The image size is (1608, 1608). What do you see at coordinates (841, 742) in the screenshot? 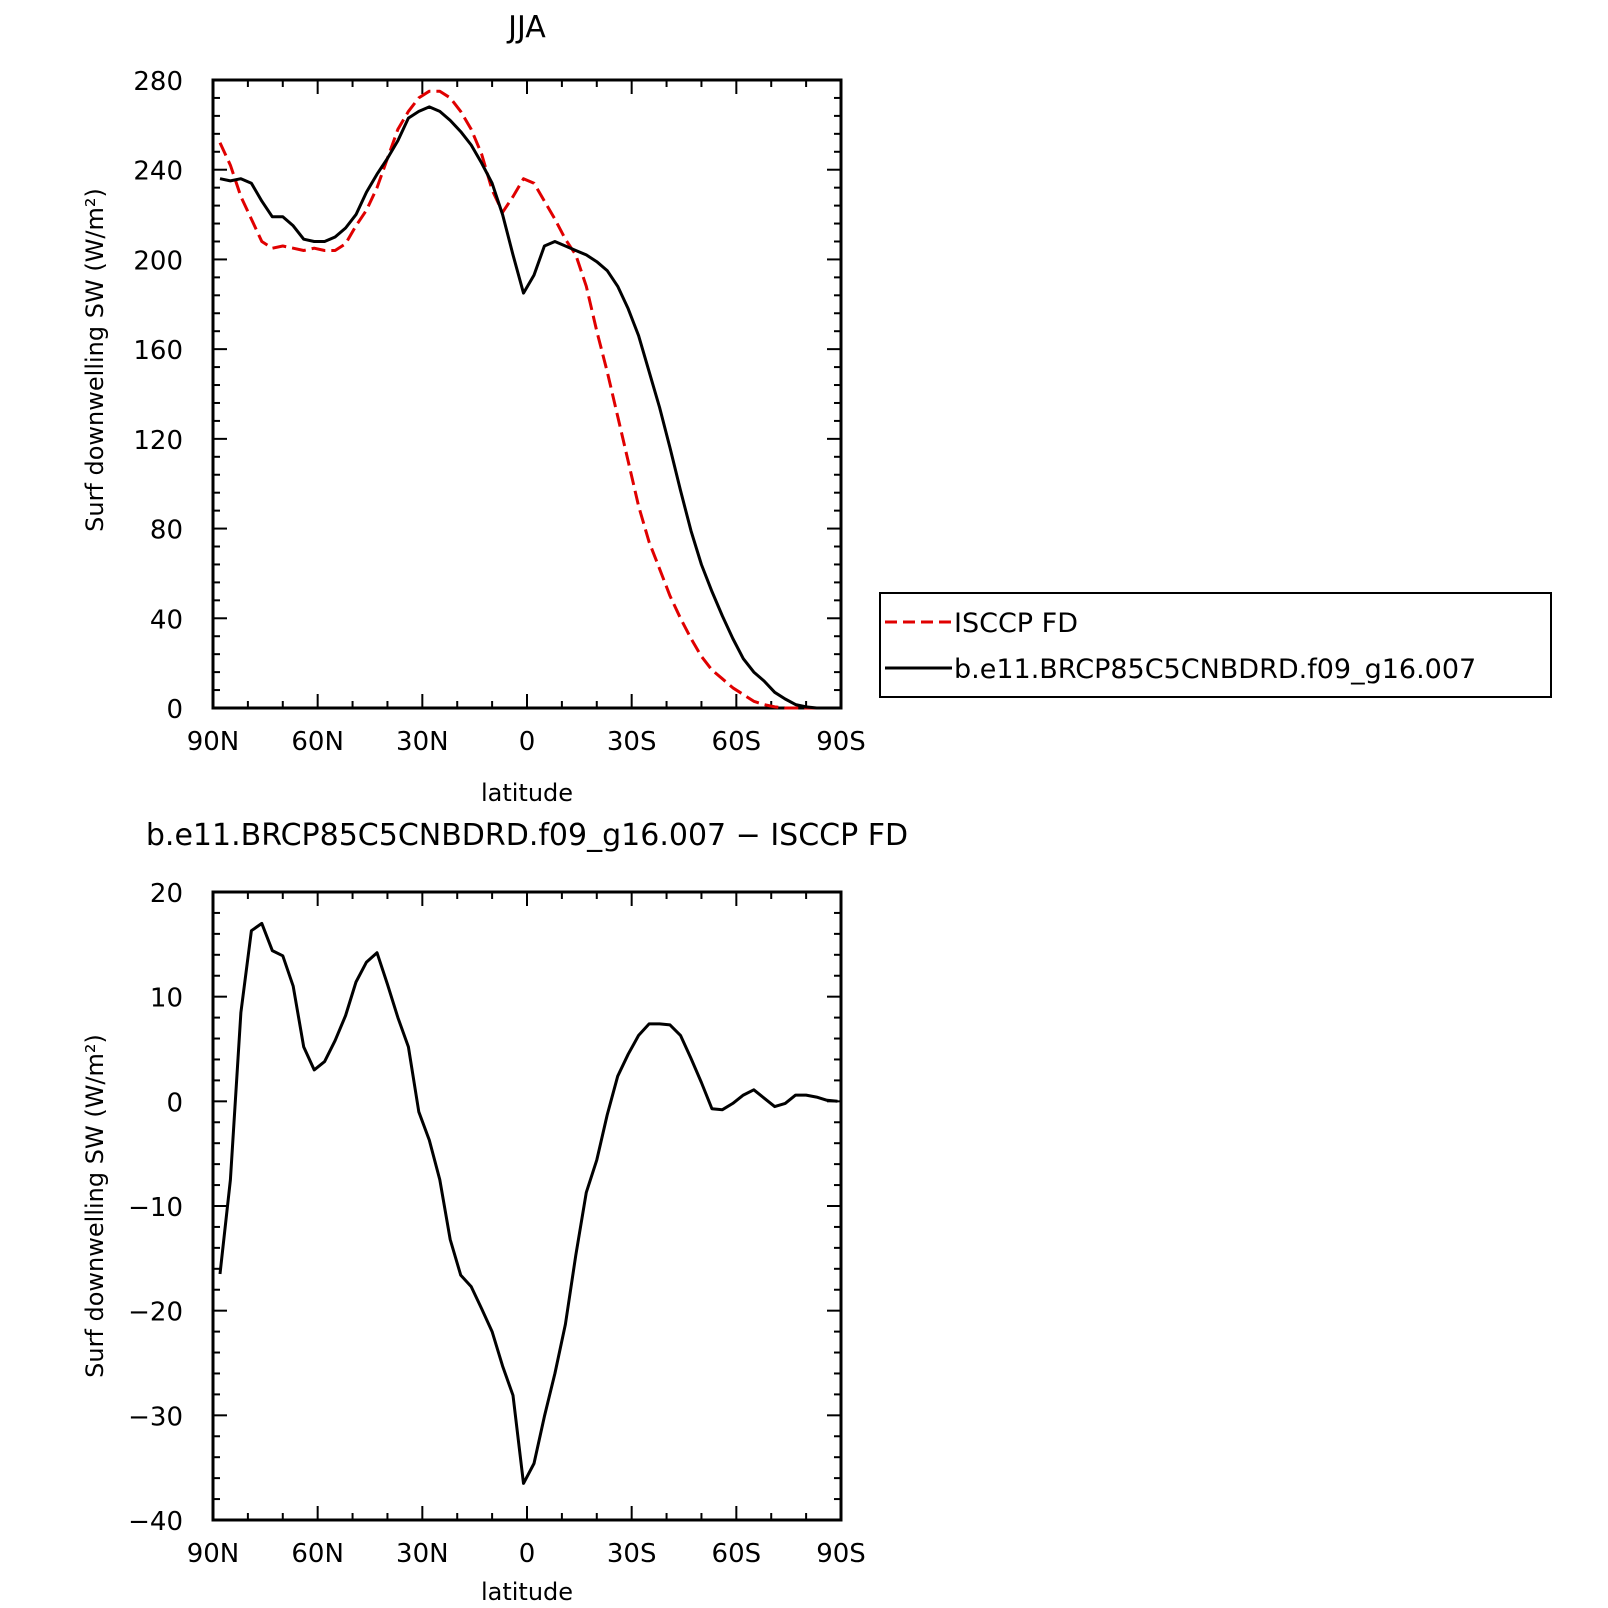
I see `top-xtick-label: 90S` at bounding box center [841, 742].